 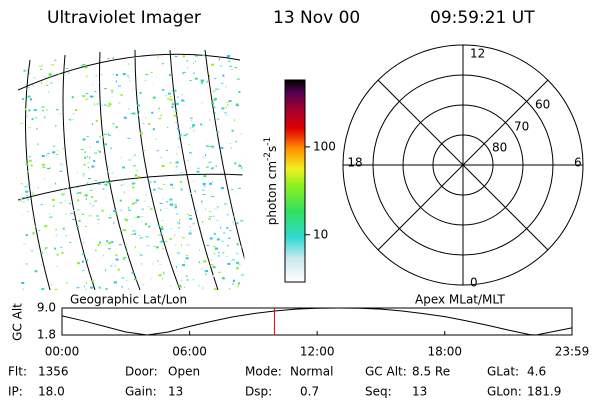 I want to click on mlt-label: 12, so click(x=477, y=54).